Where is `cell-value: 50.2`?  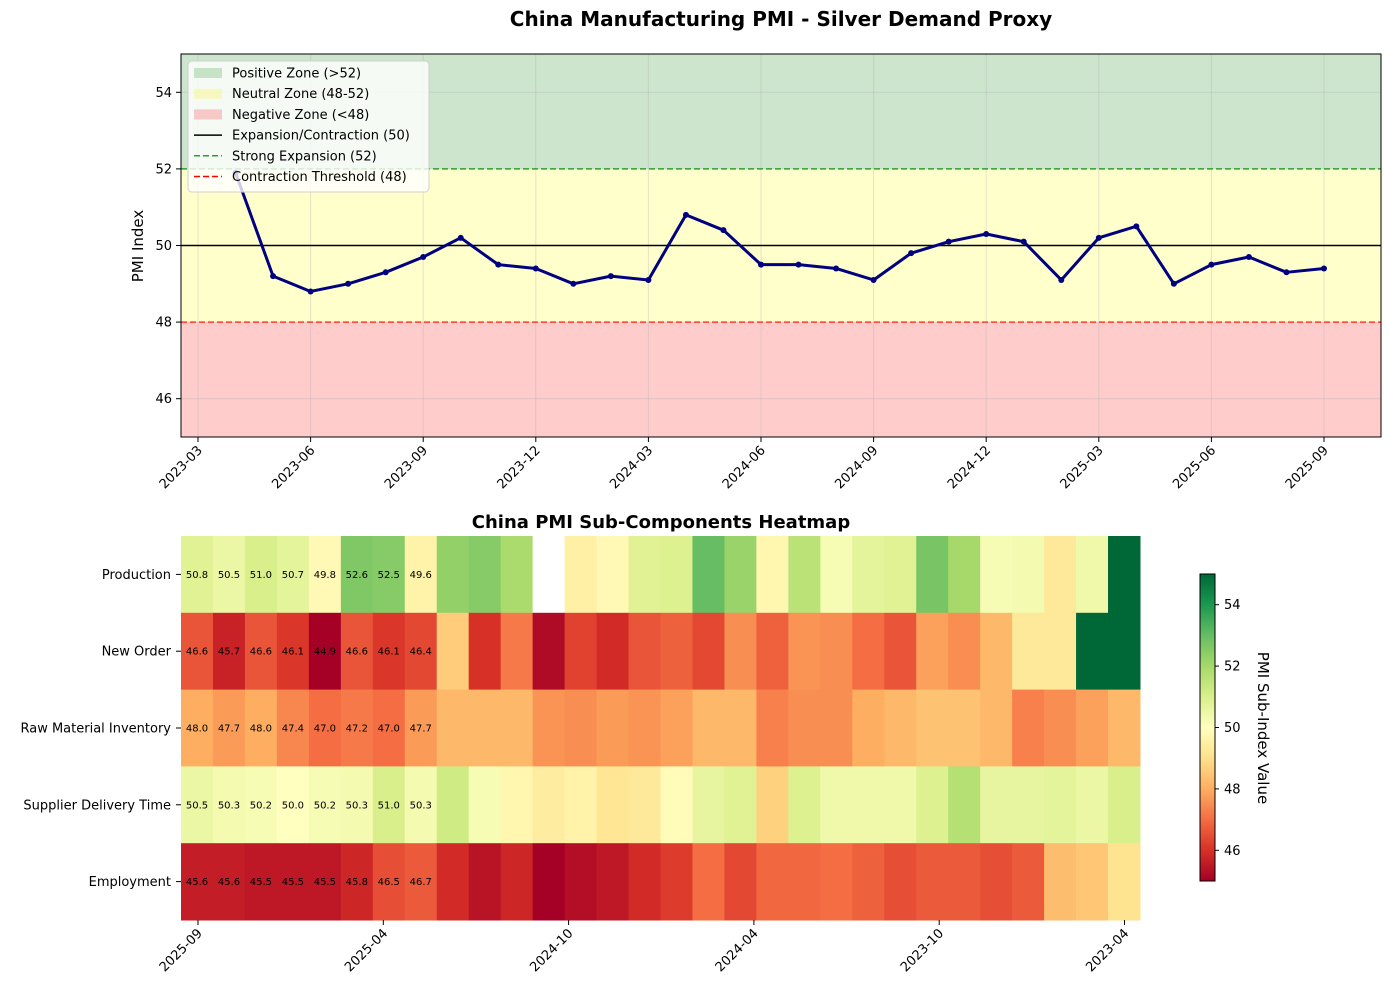 cell-value: 50.2 is located at coordinates (261, 805).